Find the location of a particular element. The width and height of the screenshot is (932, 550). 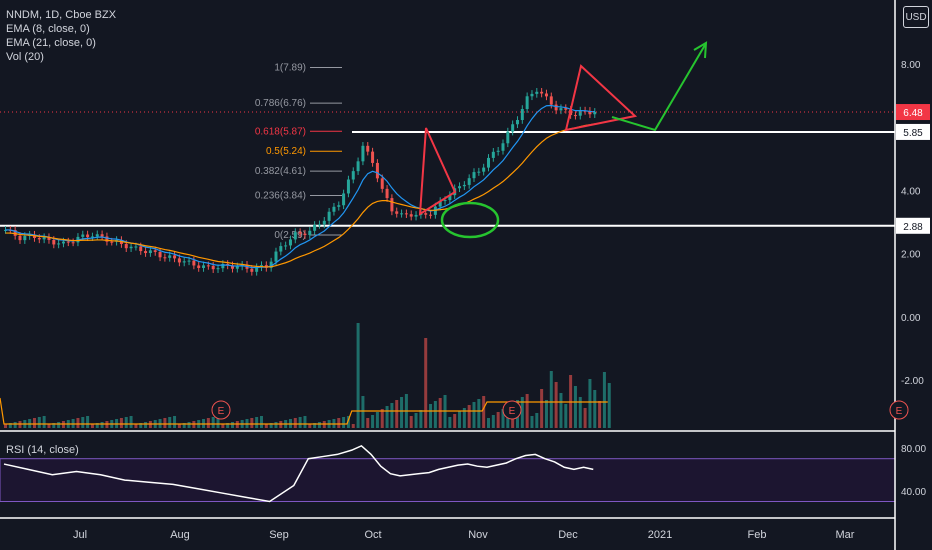

rsi-line is located at coordinates (298, 473).